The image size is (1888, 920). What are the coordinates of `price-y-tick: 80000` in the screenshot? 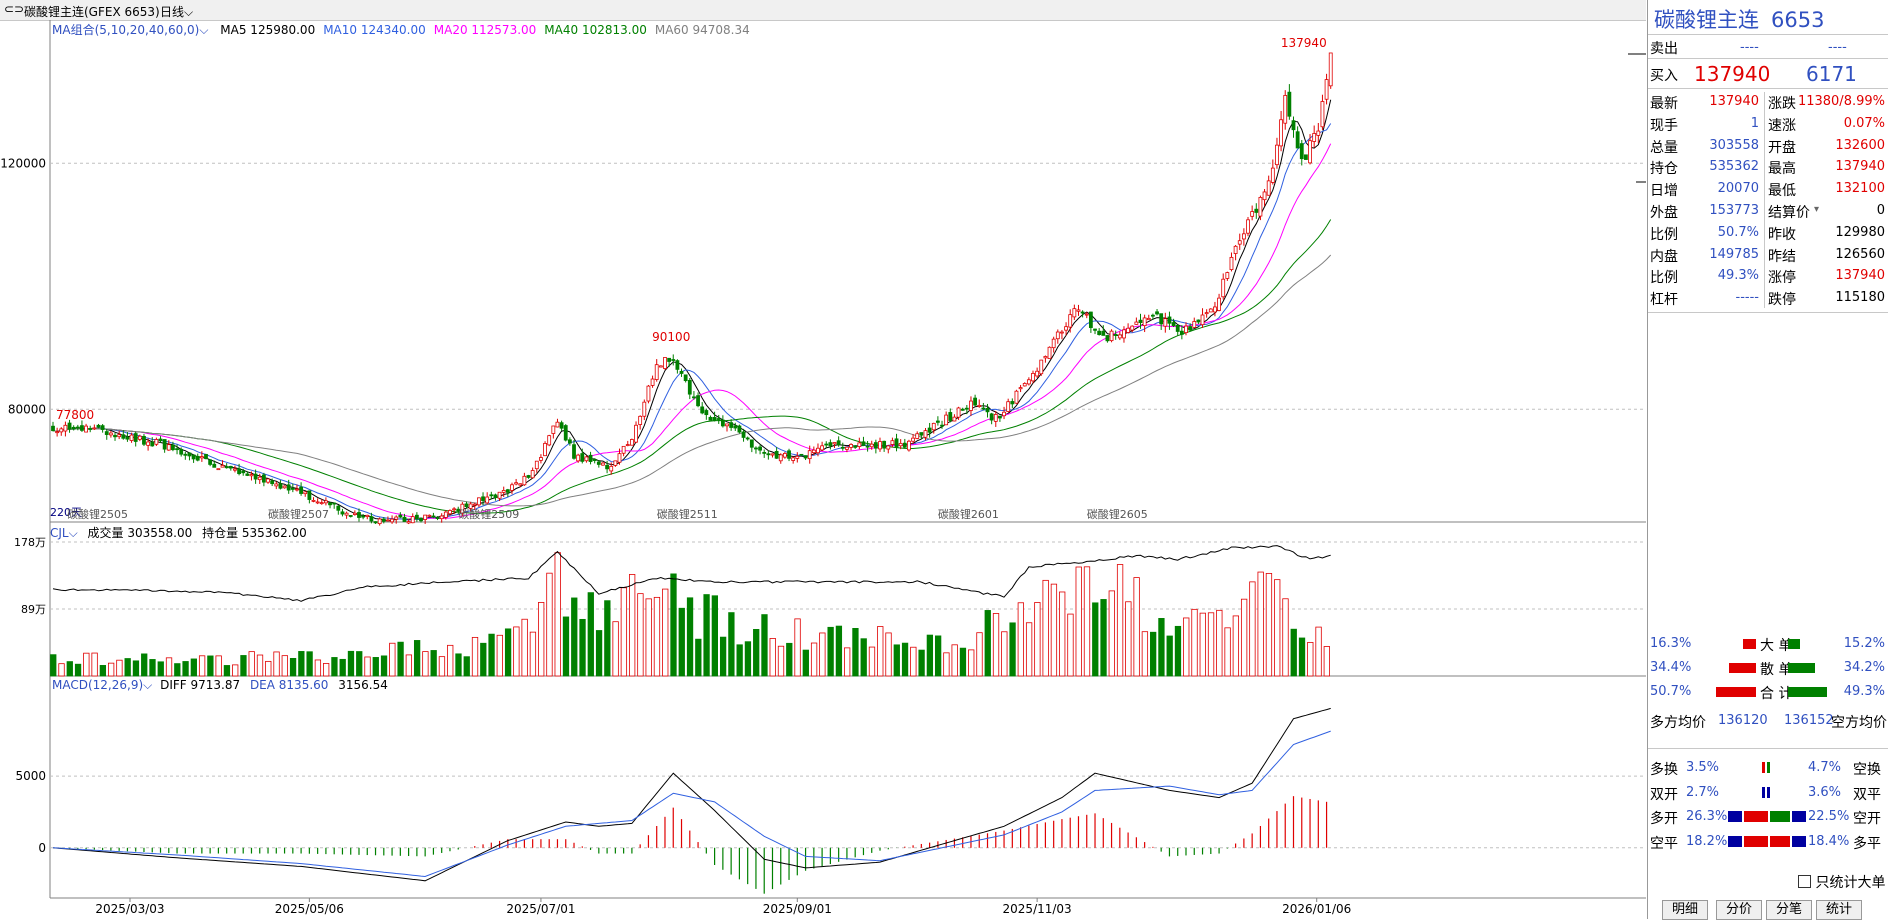 It's located at (27, 409).